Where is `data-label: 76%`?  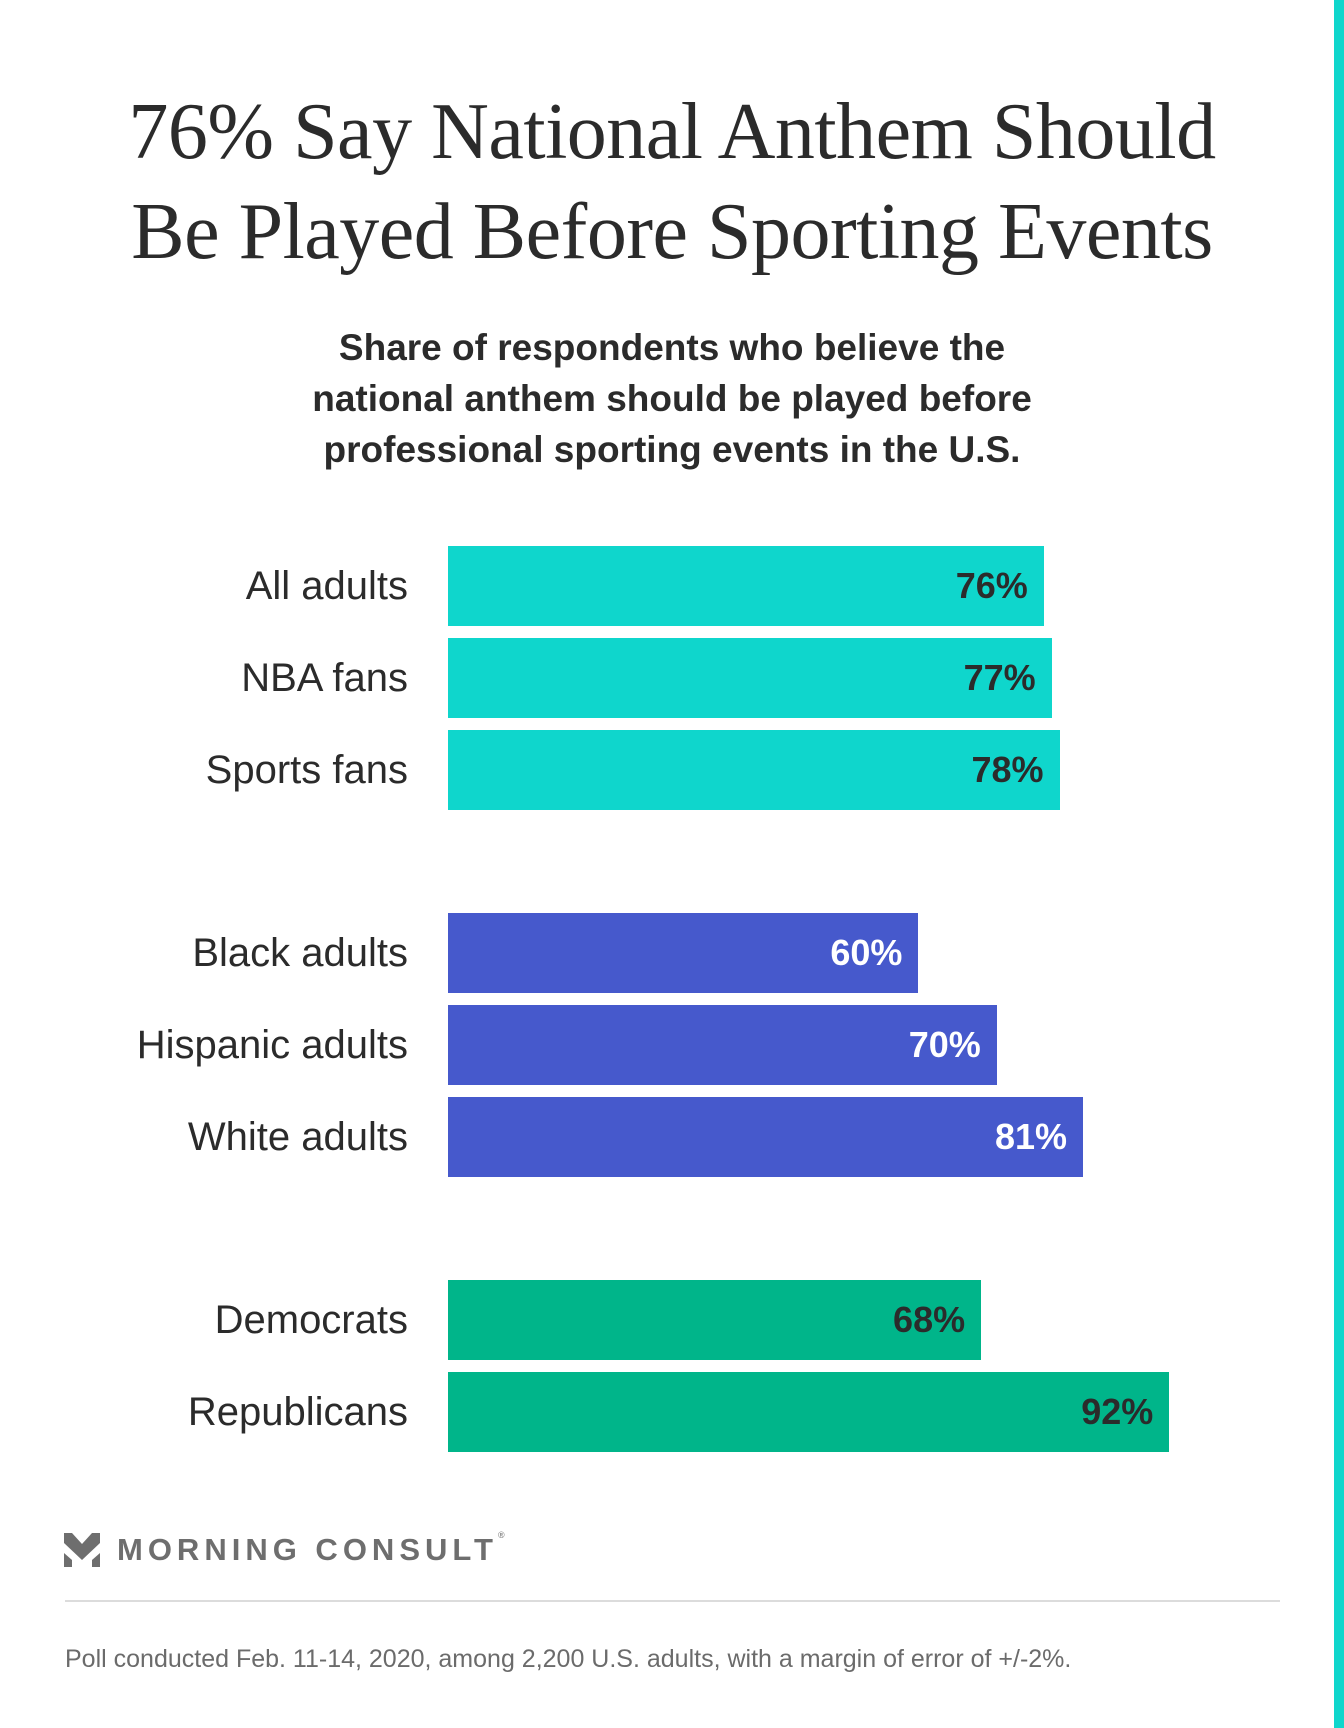
data-label: 76% is located at coordinates (991, 585).